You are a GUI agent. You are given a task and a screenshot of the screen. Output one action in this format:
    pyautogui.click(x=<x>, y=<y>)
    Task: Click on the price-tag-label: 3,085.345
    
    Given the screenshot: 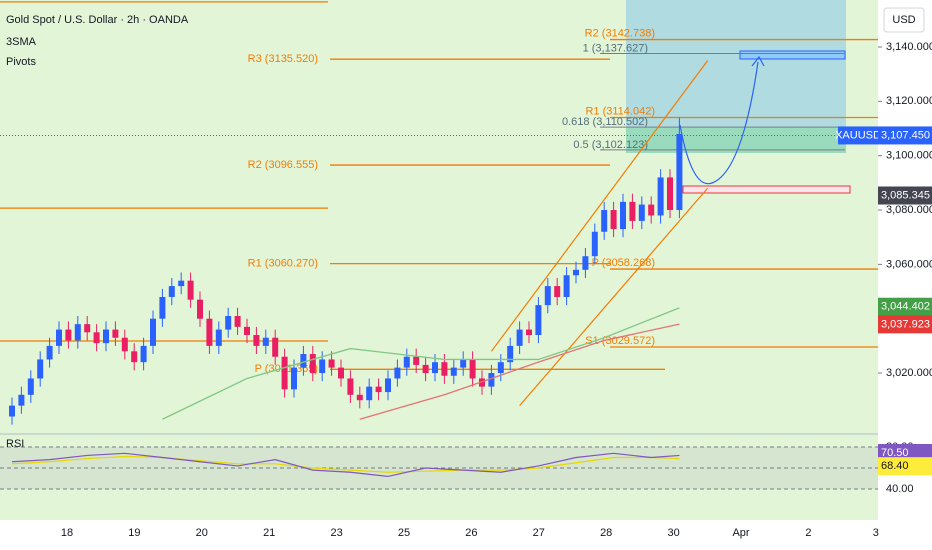 What is the action you would take?
    pyautogui.click(x=905, y=195)
    